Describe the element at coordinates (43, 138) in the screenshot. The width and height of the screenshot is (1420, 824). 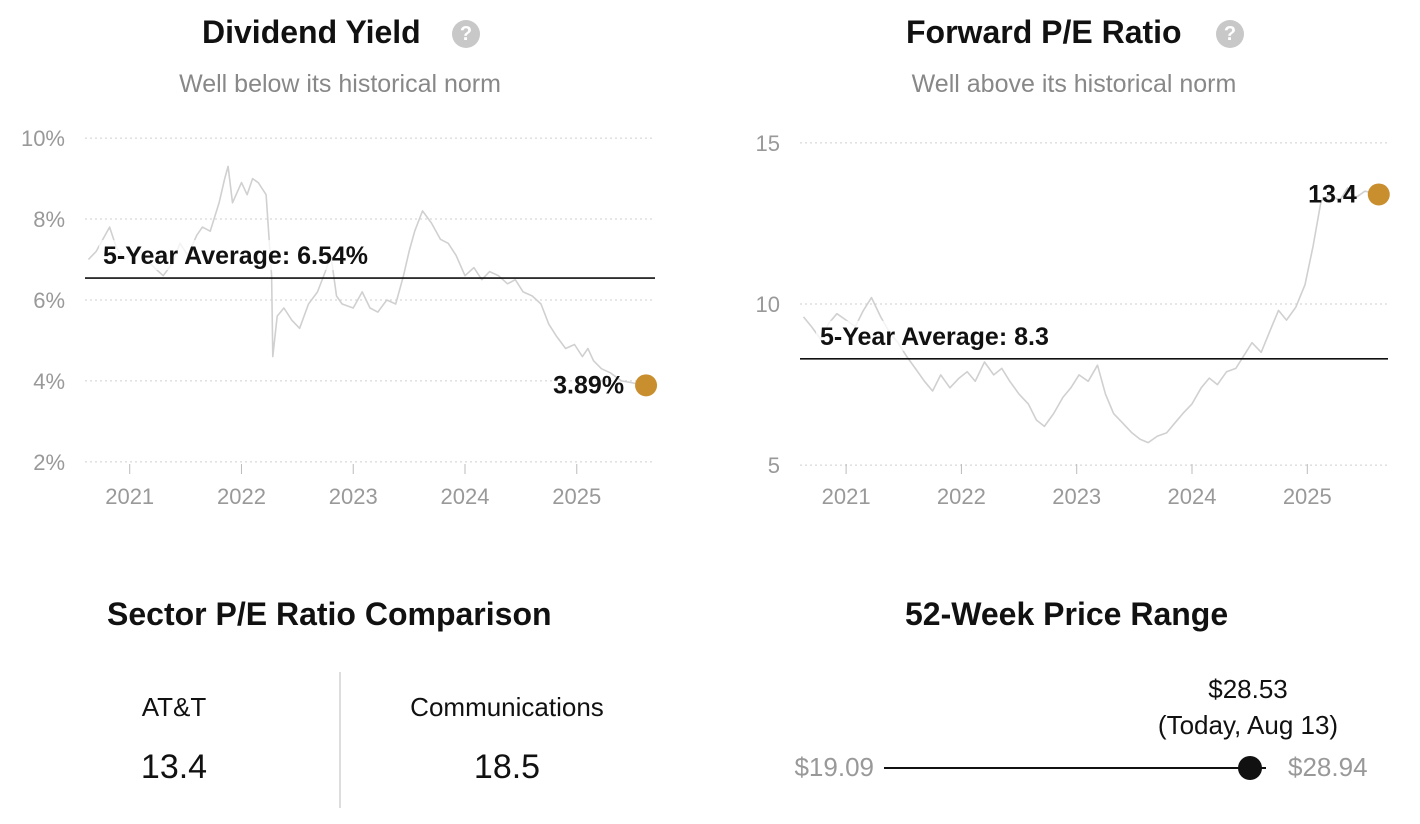
I see `y-tick-label: 10%` at that location.